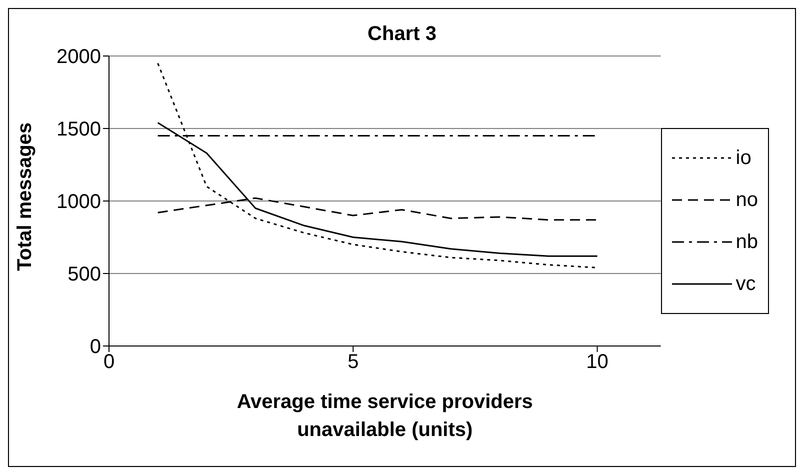  Describe the element at coordinates (78, 57) in the screenshot. I see `y-tick-label: 2000` at that location.